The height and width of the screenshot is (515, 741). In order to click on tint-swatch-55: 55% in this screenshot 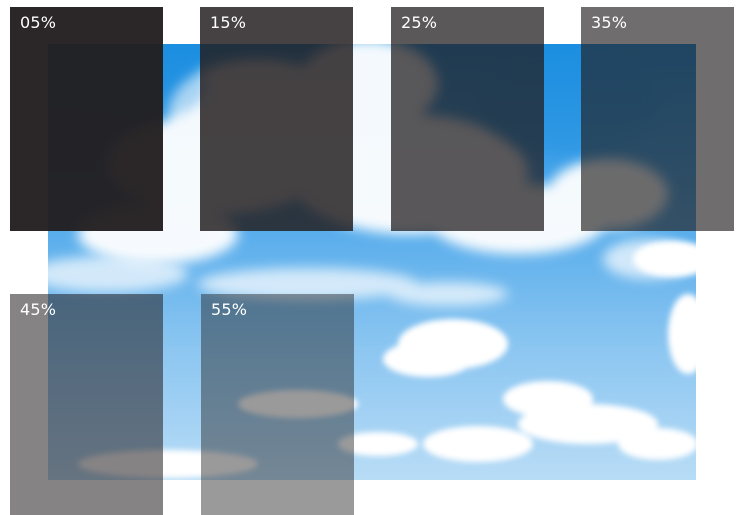, I will do `click(277, 404)`.